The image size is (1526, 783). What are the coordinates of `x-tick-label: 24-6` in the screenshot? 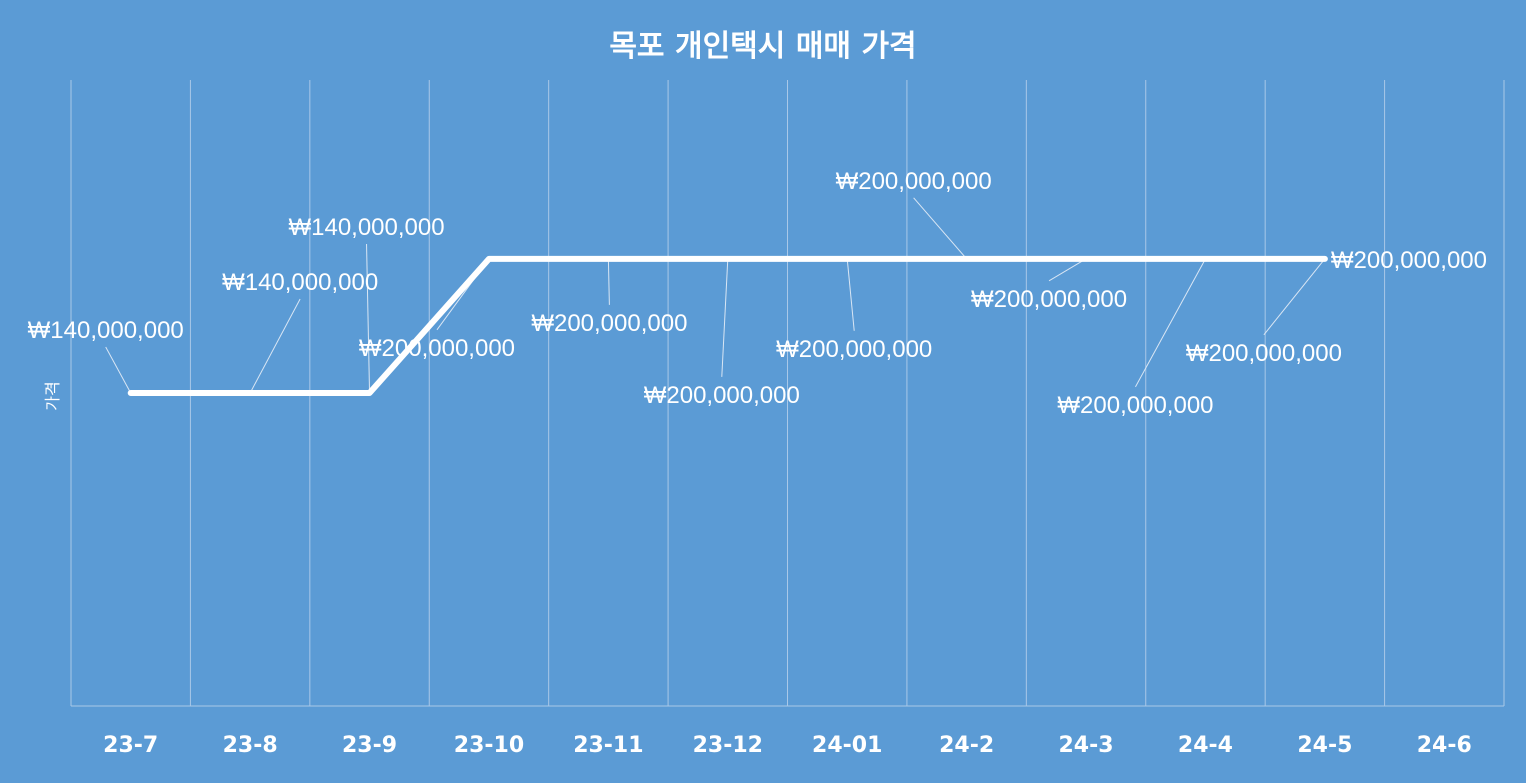 It's located at (1444, 745).